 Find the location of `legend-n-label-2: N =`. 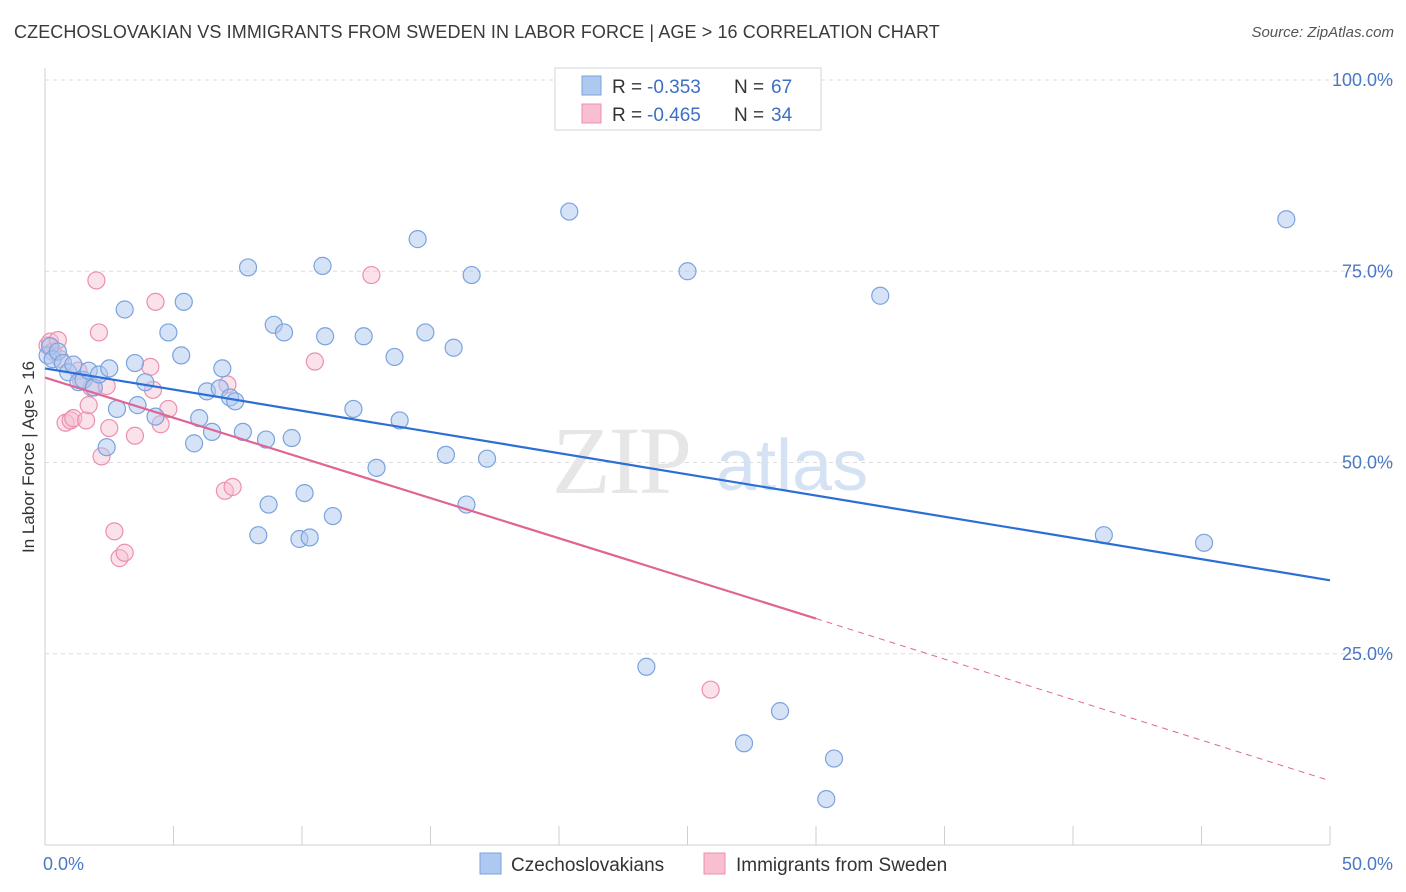

legend-n-label-2: N = is located at coordinates (749, 115).